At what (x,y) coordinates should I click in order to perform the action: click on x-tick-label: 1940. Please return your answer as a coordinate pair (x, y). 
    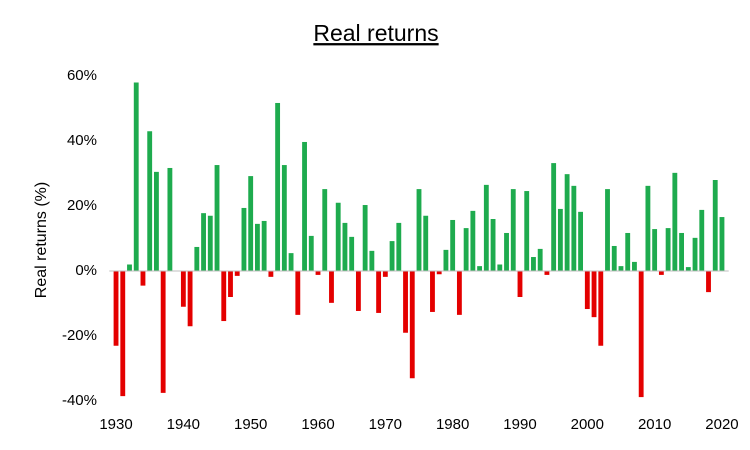
    Looking at the image, I should click on (183, 424).